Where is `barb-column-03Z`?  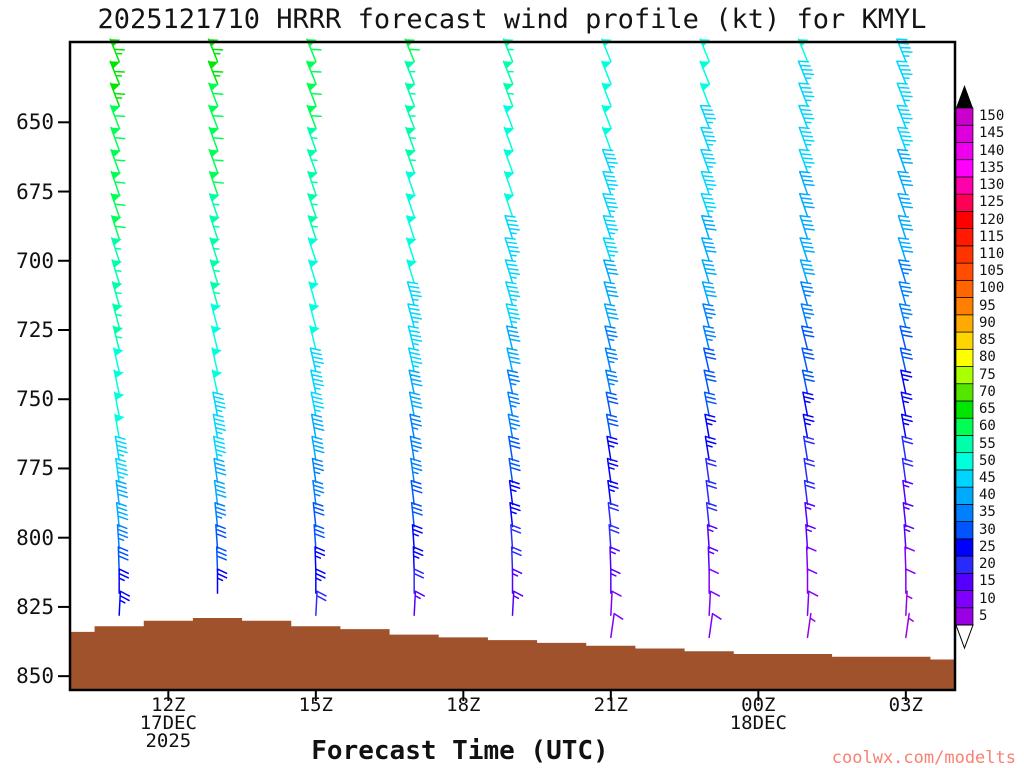 barb-column-03Z is located at coordinates (906, 338).